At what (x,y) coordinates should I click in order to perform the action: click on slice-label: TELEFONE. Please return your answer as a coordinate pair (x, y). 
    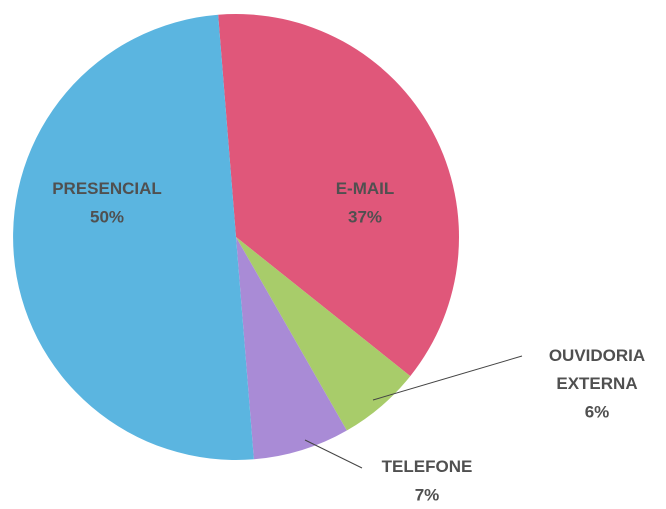
    Looking at the image, I should click on (427, 466).